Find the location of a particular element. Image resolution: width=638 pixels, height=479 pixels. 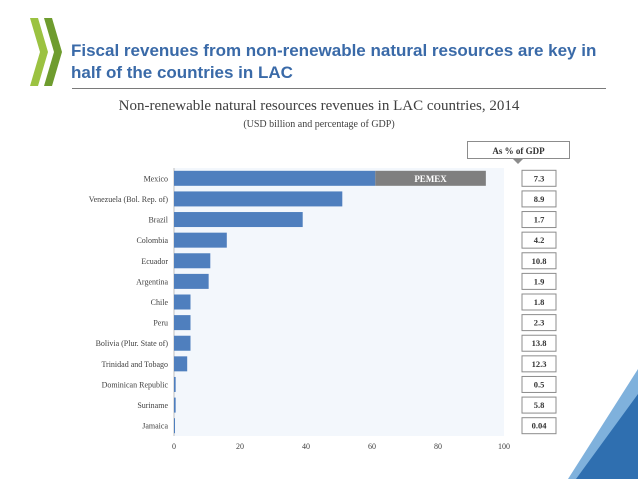

category-label: Bolivia (Plur. State of) is located at coordinates (132, 343).